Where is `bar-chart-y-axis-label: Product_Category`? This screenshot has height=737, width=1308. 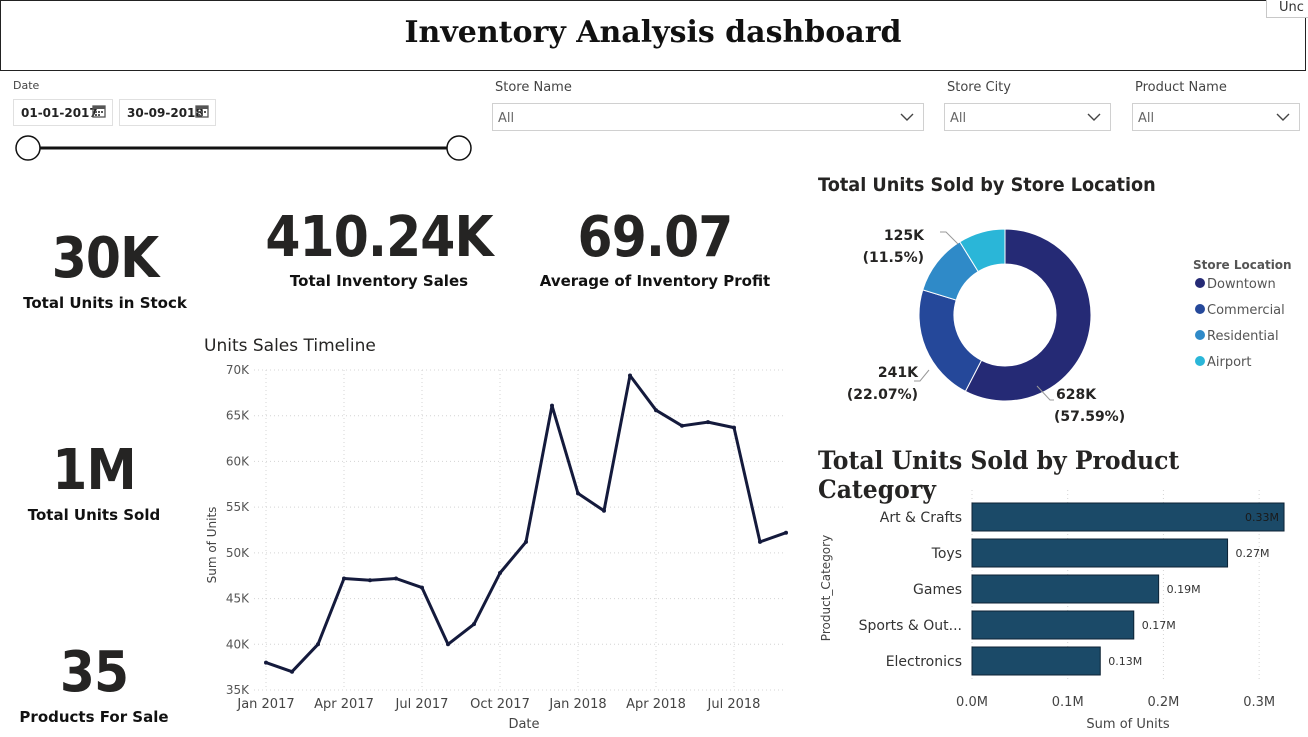
bar-chart-y-axis-label: Product_Category is located at coordinates (826, 588).